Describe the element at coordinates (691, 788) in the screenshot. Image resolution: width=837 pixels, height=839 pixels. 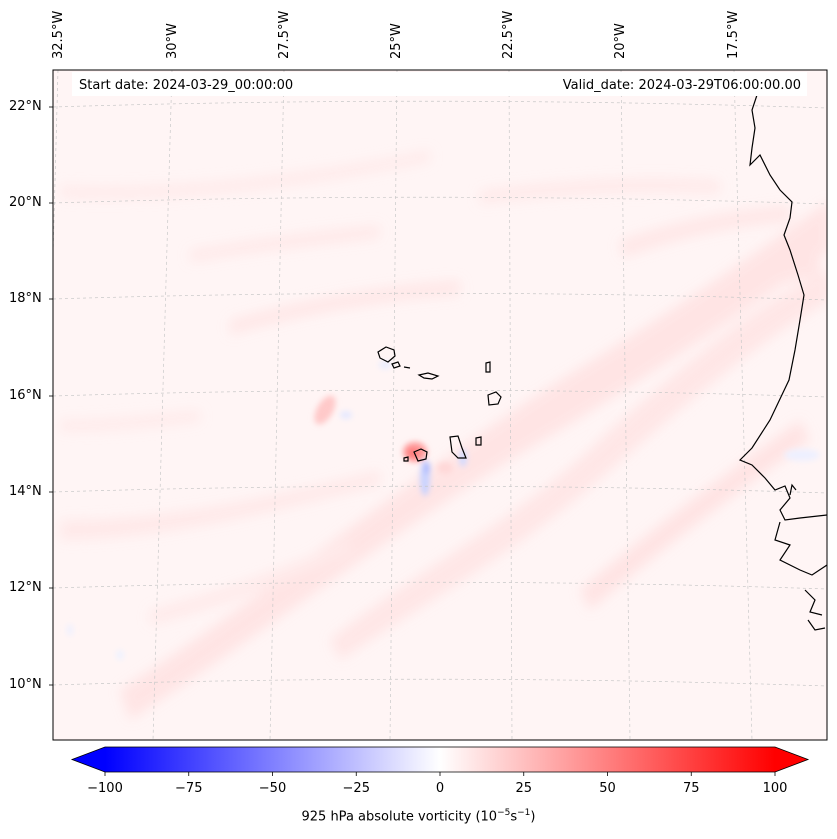
I see `colorbar-tick-label: 75` at that location.